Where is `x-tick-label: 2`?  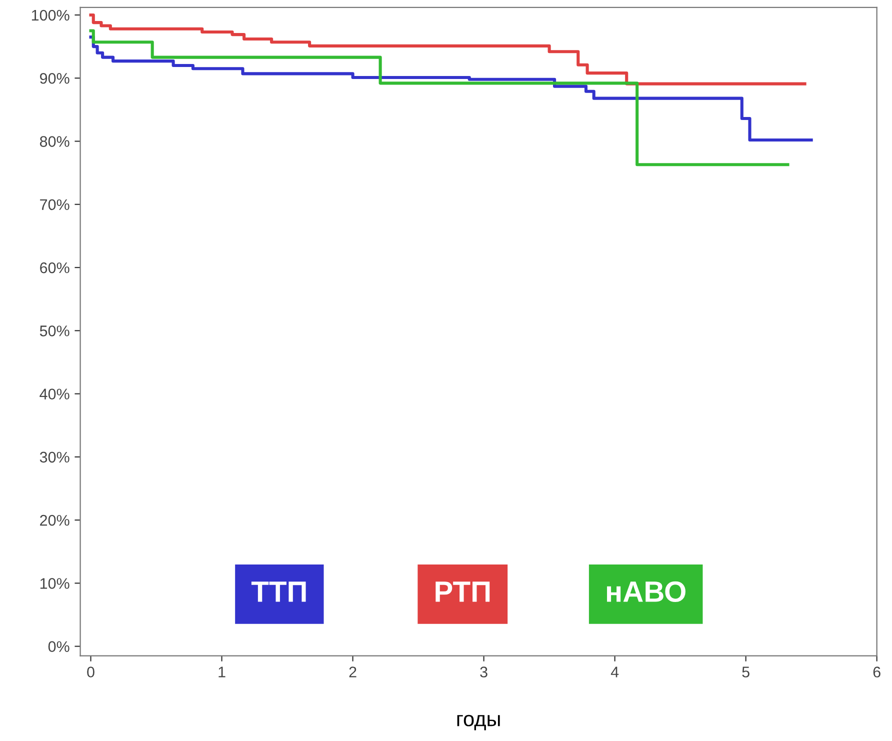
x-tick-label: 2 is located at coordinates (352, 672).